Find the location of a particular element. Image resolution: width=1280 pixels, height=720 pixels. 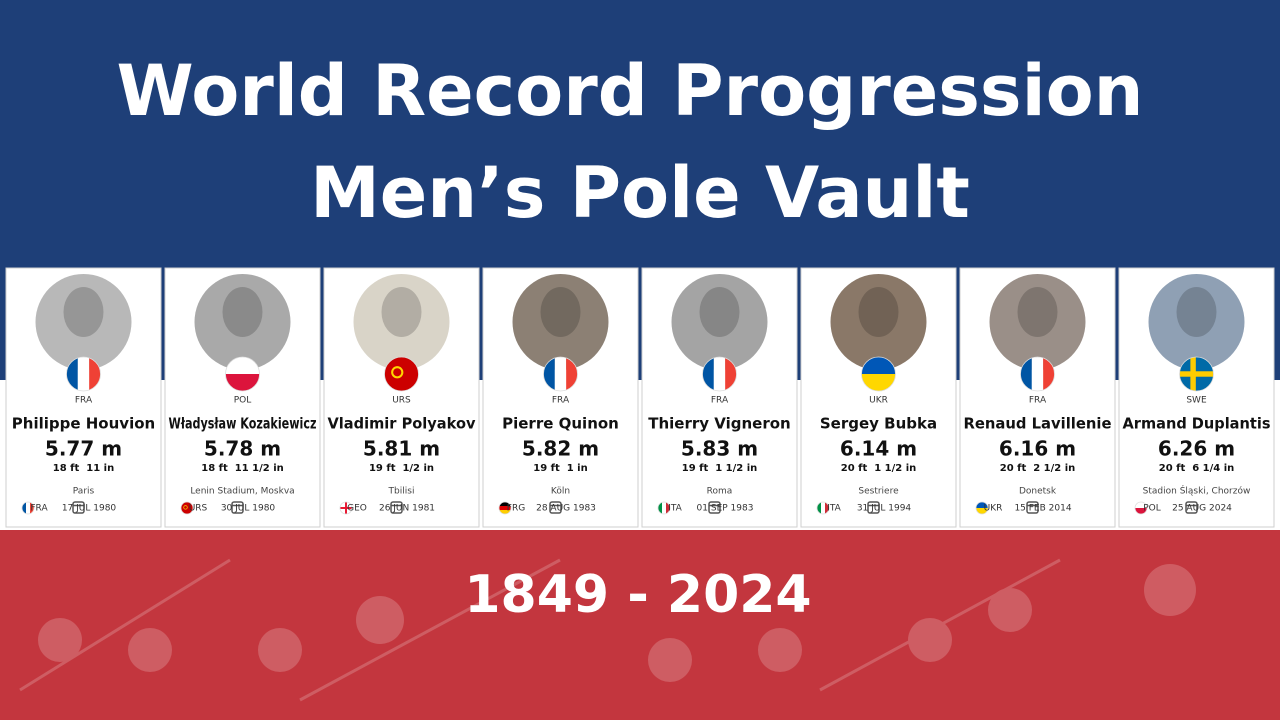

venue-country: GEO is located at coordinates (357, 509).